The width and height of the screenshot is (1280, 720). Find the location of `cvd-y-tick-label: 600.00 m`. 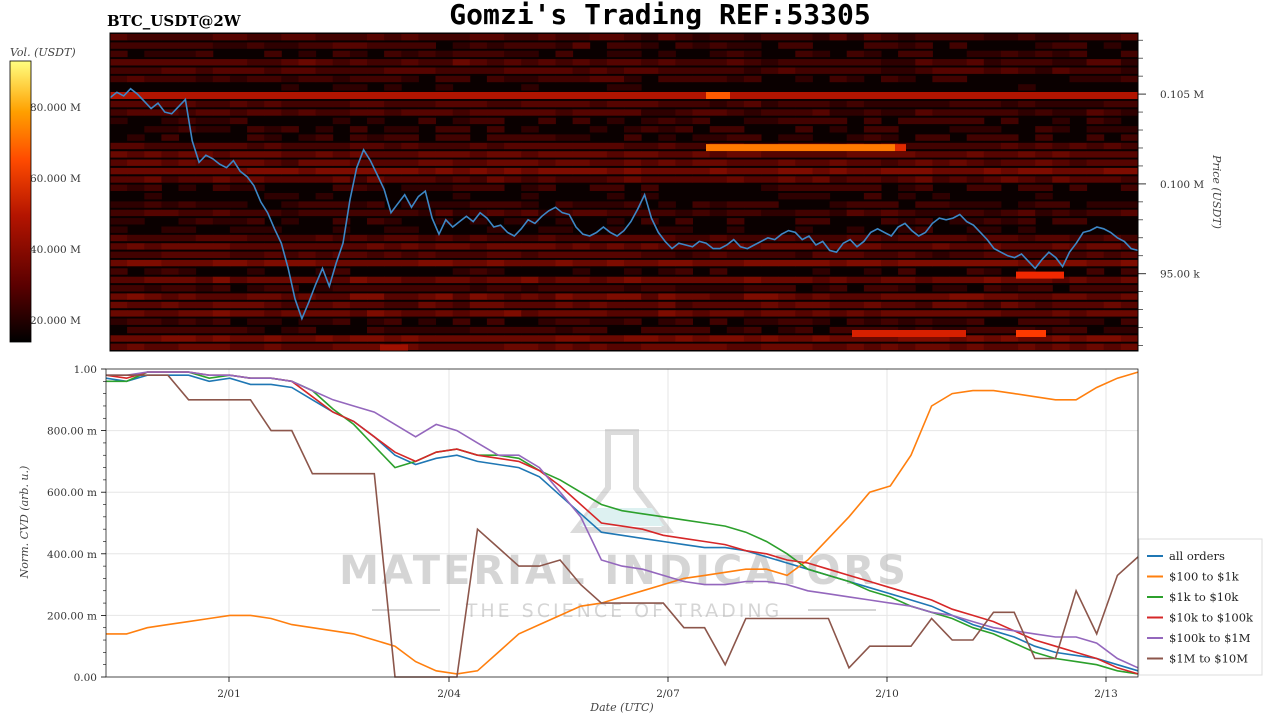

cvd-y-tick-label: 600.00 m is located at coordinates (72, 493).